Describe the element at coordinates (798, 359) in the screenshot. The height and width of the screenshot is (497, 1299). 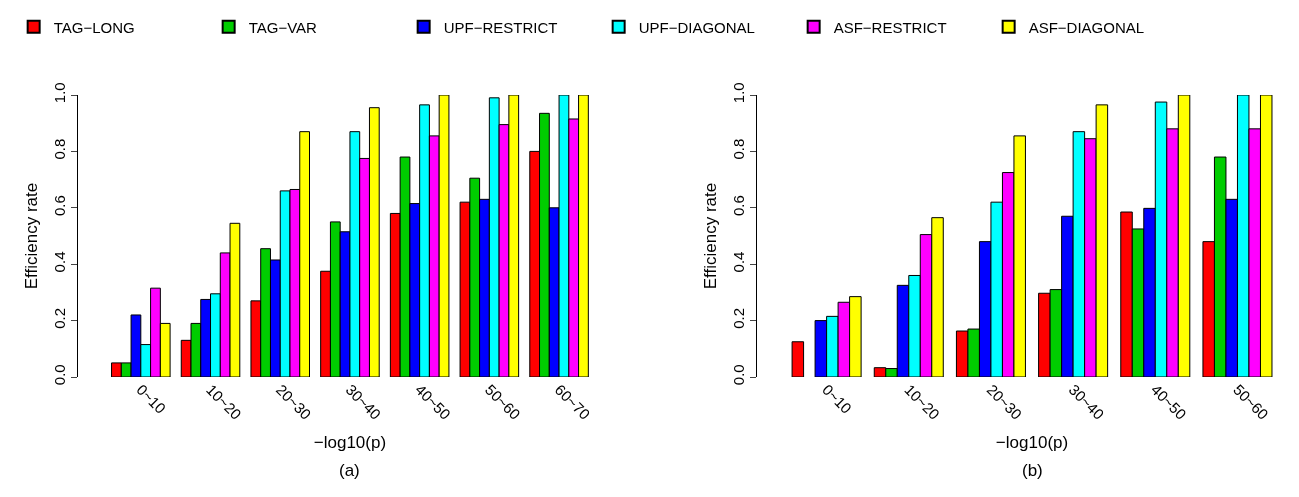
I see `bar` at that location.